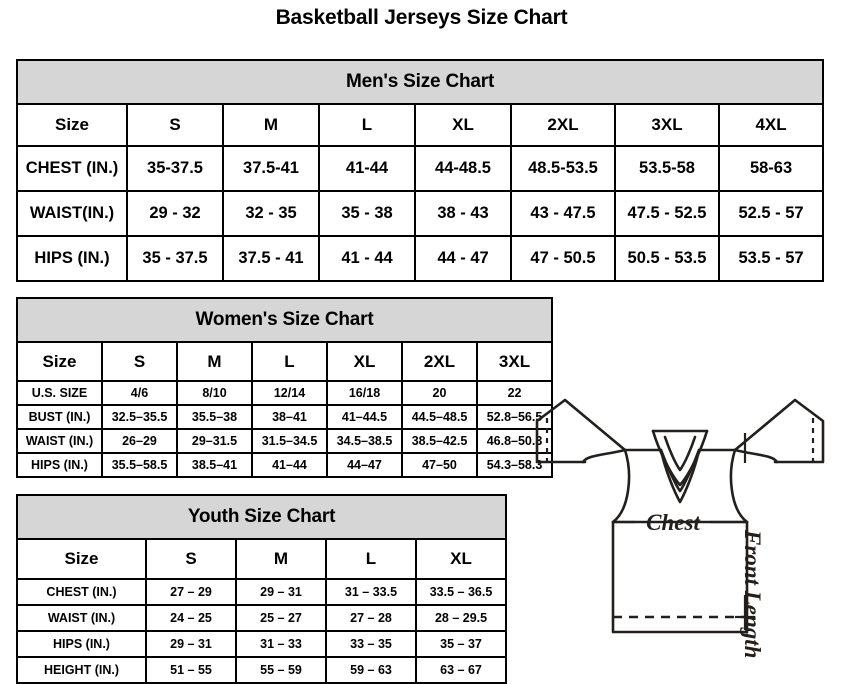 The width and height of the screenshot is (843, 684). I want to click on mens-hips-3xl: 50.5 - 53.5, so click(667, 258).